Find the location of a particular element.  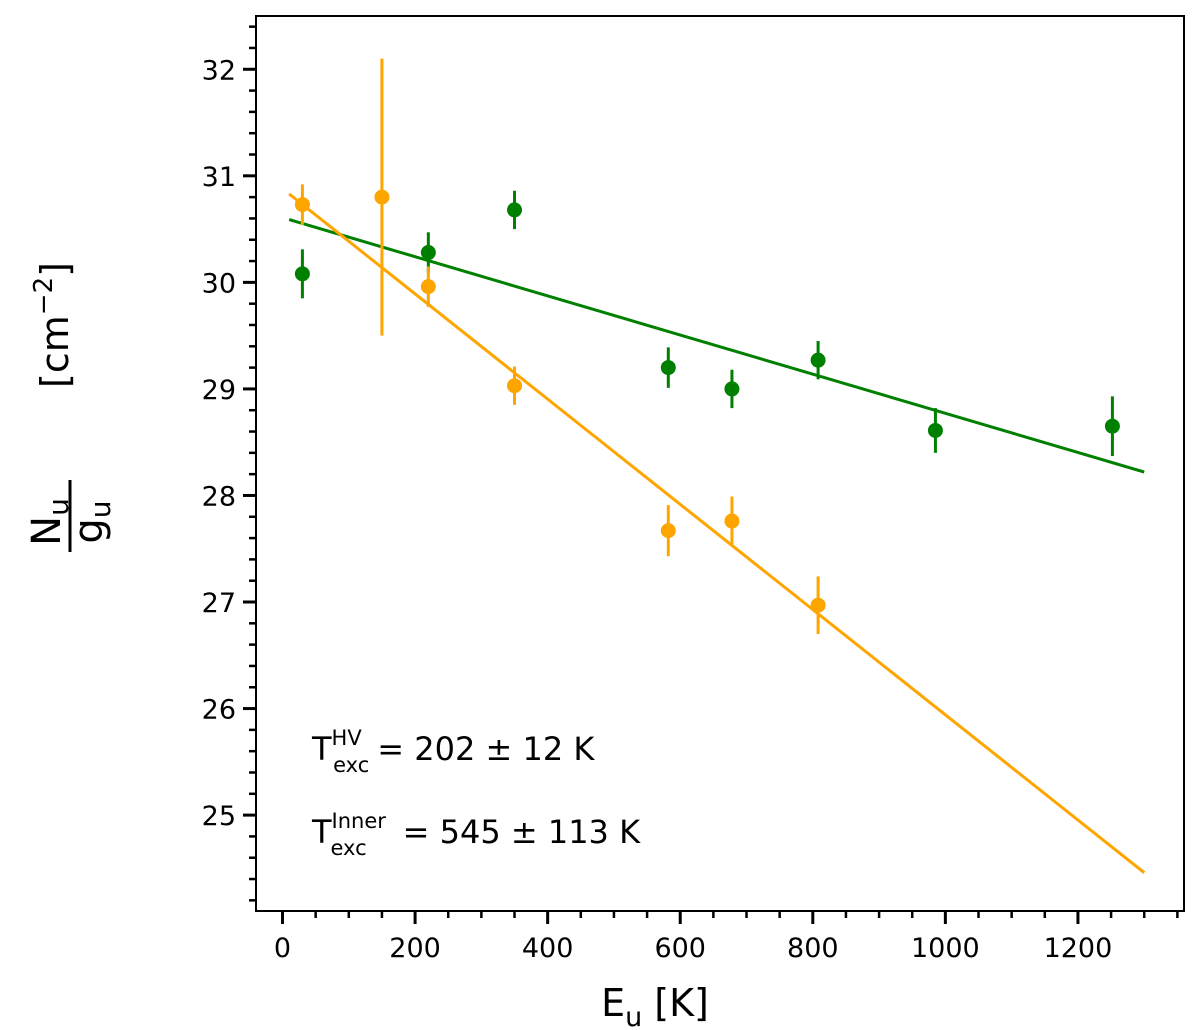

y-axis-unit: [cm−2] is located at coordinates (53, 325).